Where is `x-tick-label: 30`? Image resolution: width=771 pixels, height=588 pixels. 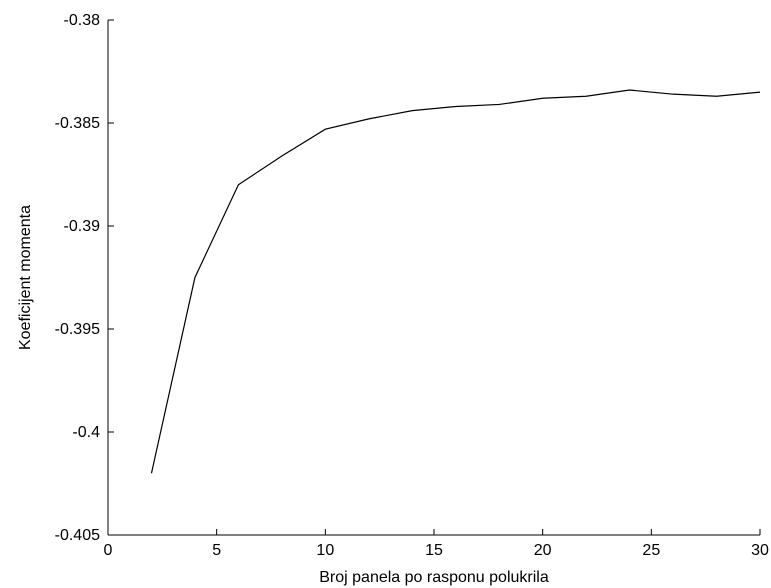 x-tick-label: 30 is located at coordinates (760, 550).